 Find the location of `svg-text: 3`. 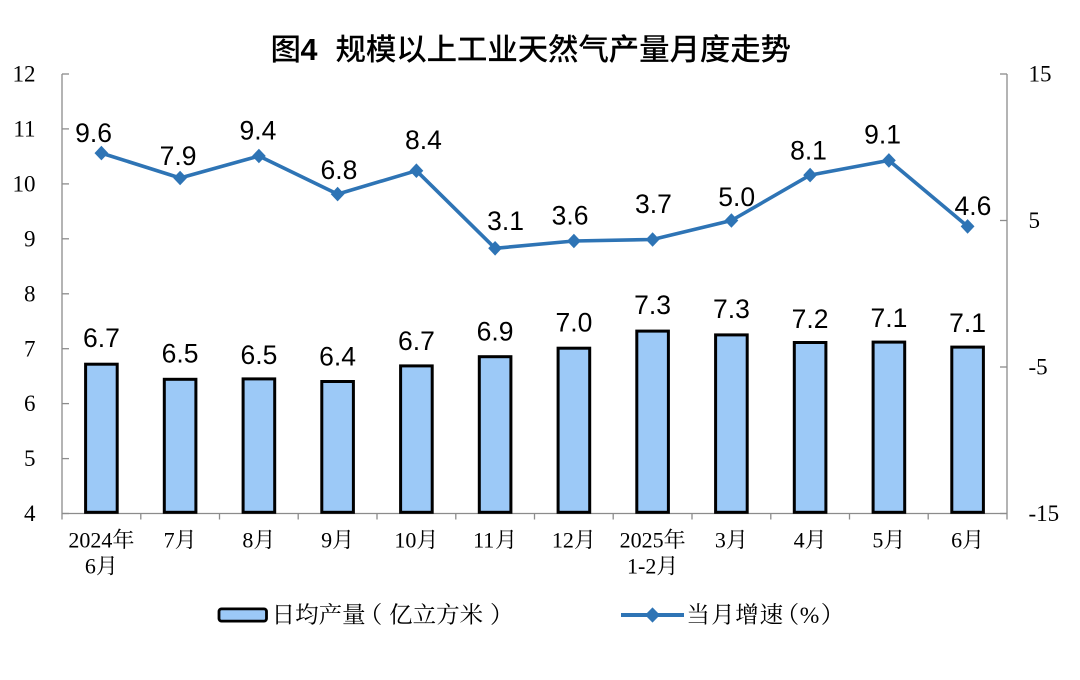

svg-text: 3 is located at coordinates (720, 539).